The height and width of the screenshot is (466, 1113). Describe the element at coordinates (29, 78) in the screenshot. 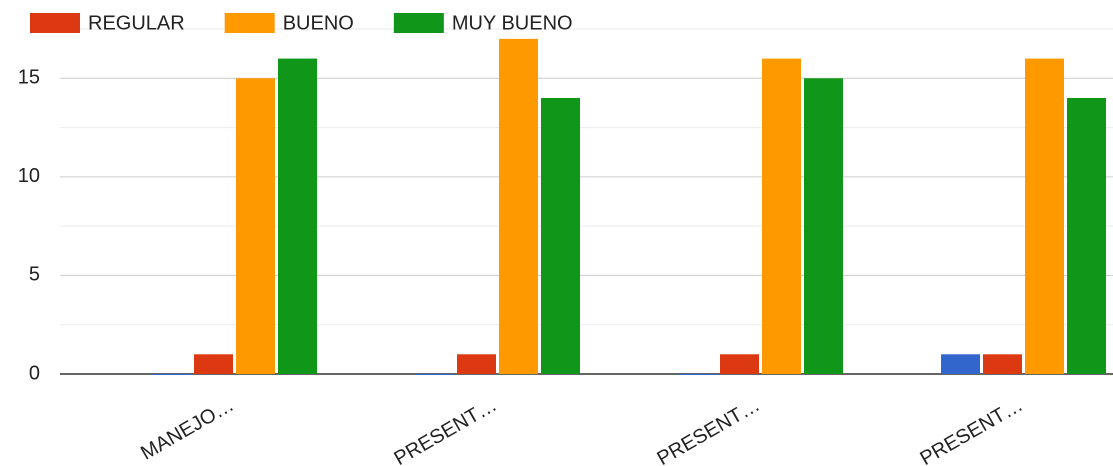

I see `y-tick-label: 15` at that location.